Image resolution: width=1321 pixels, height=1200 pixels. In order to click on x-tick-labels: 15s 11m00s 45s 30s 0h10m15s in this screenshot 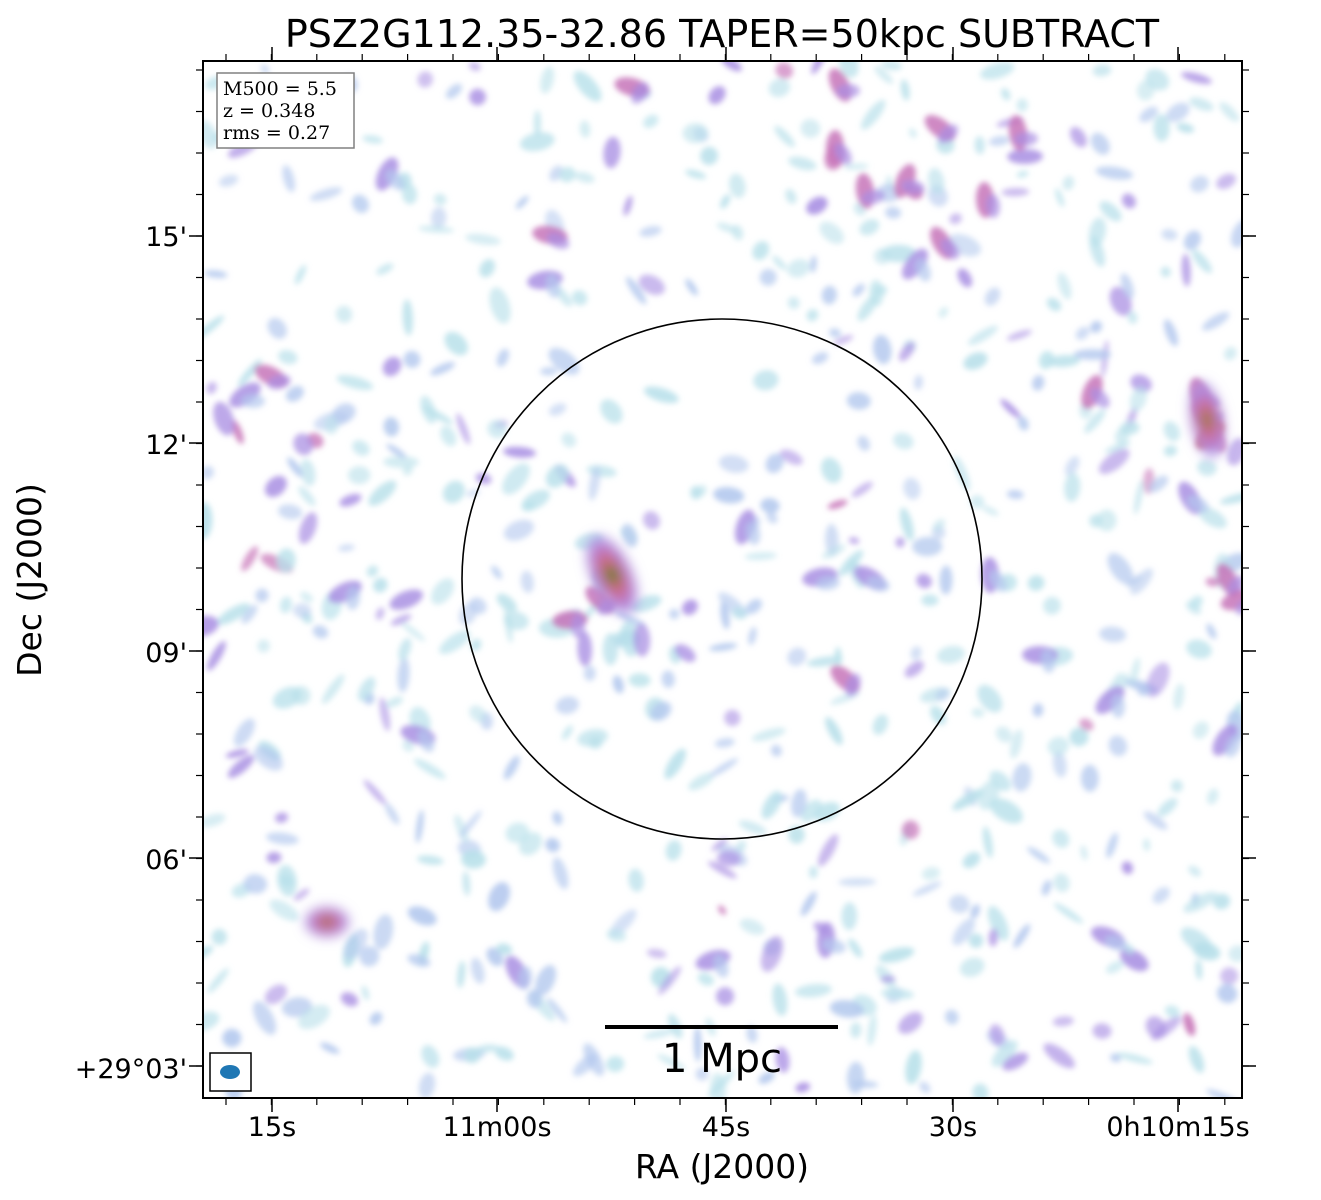, I will do `click(749, 1127)`.